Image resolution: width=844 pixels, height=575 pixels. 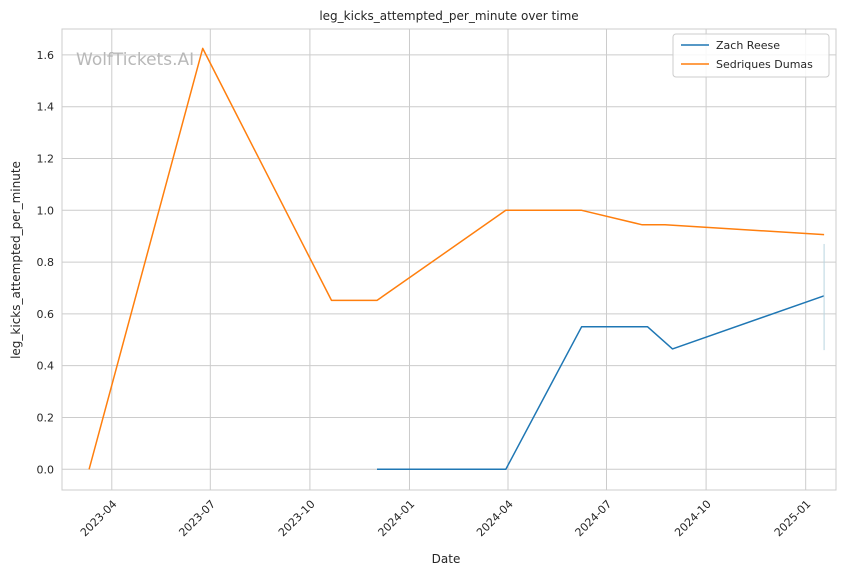 I want to click on legend-label-sedriques-dumas: Sedriques Dumas, so click(x=764, y=64).